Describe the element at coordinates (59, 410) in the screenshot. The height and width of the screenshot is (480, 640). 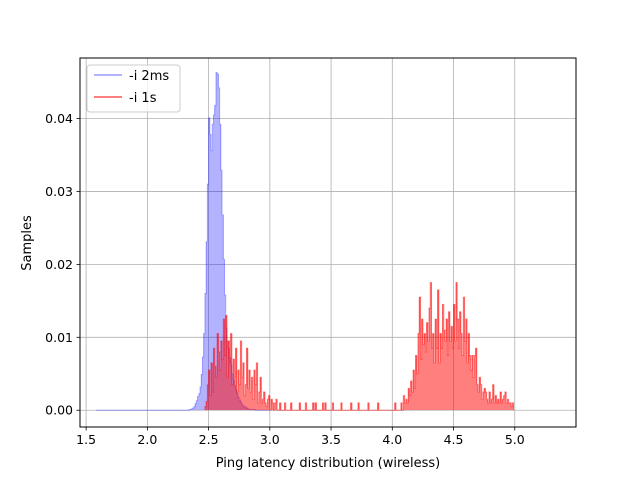
I see `y-tick-label: 0.00` at that location.